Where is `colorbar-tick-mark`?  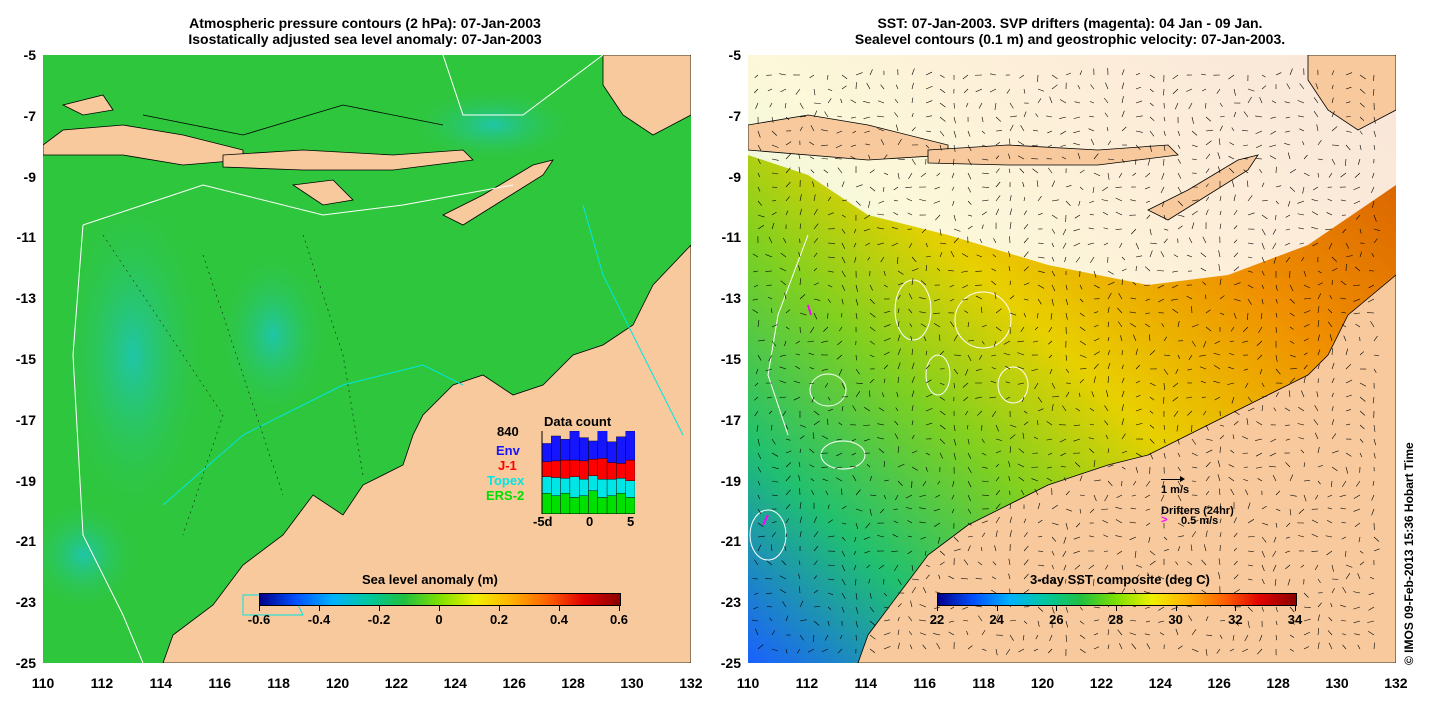
colorbar-tick-mark is located at coordinates (499, 608).